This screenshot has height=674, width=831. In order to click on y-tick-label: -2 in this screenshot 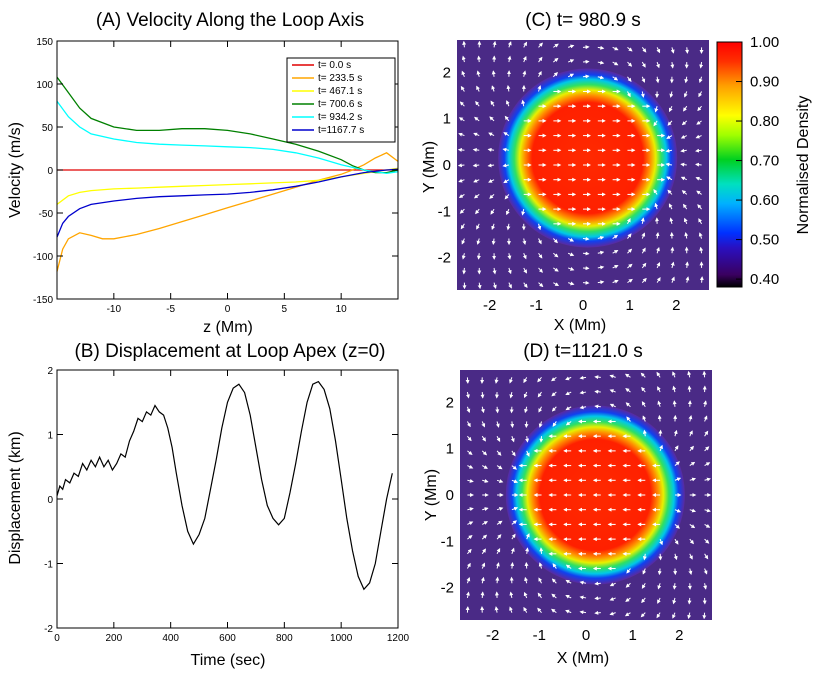, I will do `click(447, 588)`.